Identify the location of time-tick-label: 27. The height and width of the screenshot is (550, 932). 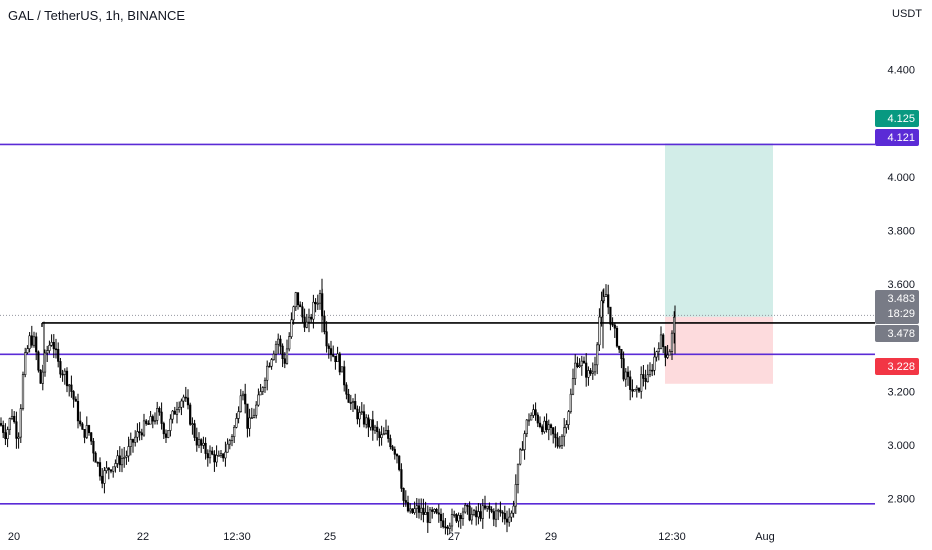
(454, 537).